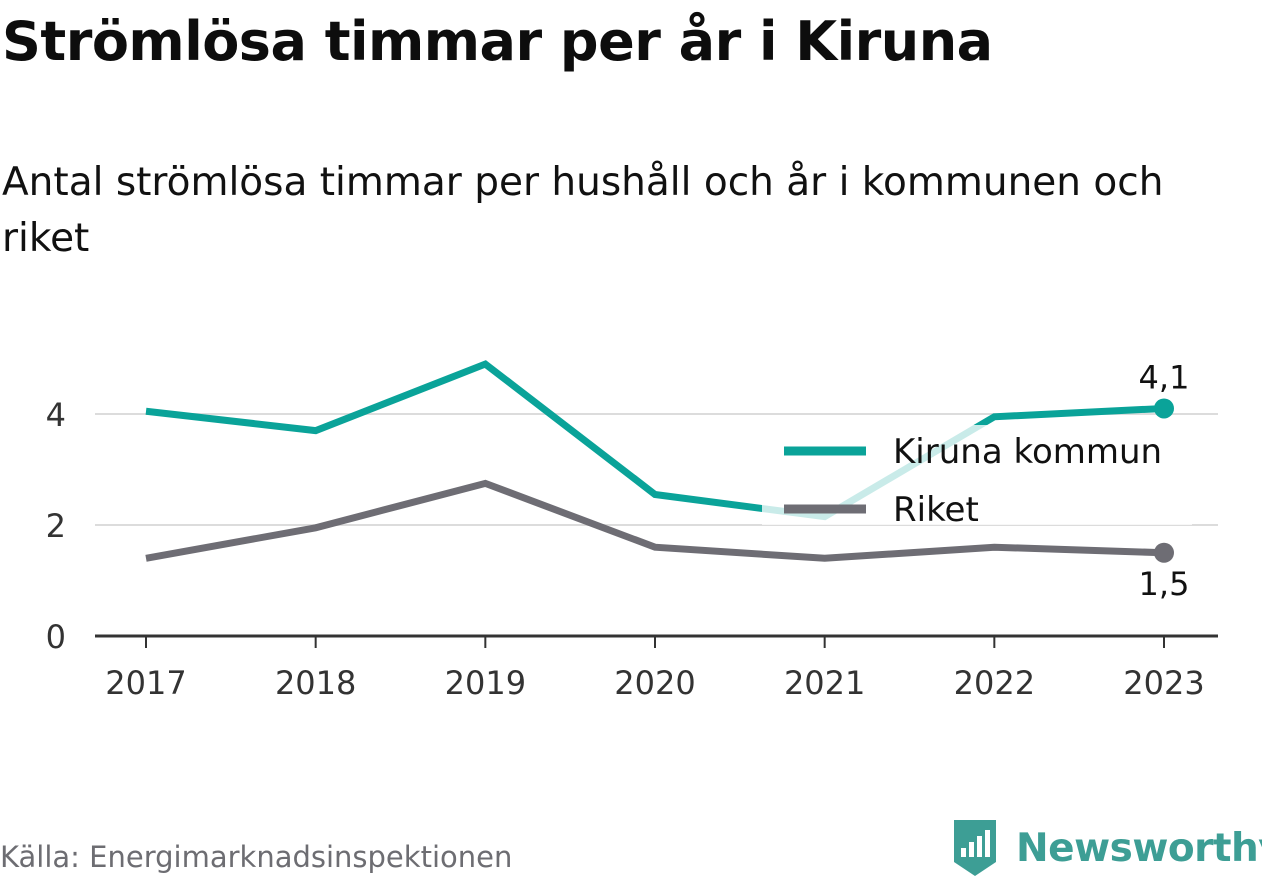 This screenshot has width=1262, height=879. I want to click on x-tick-label: 2023, so click(1163, 683).